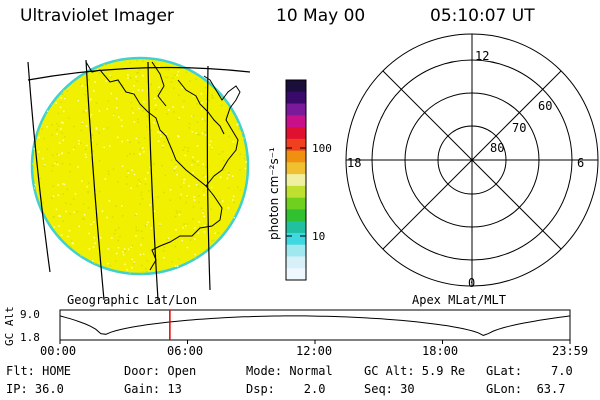  I want to click on x-tick-0600: 06:00, so click(185, 351).